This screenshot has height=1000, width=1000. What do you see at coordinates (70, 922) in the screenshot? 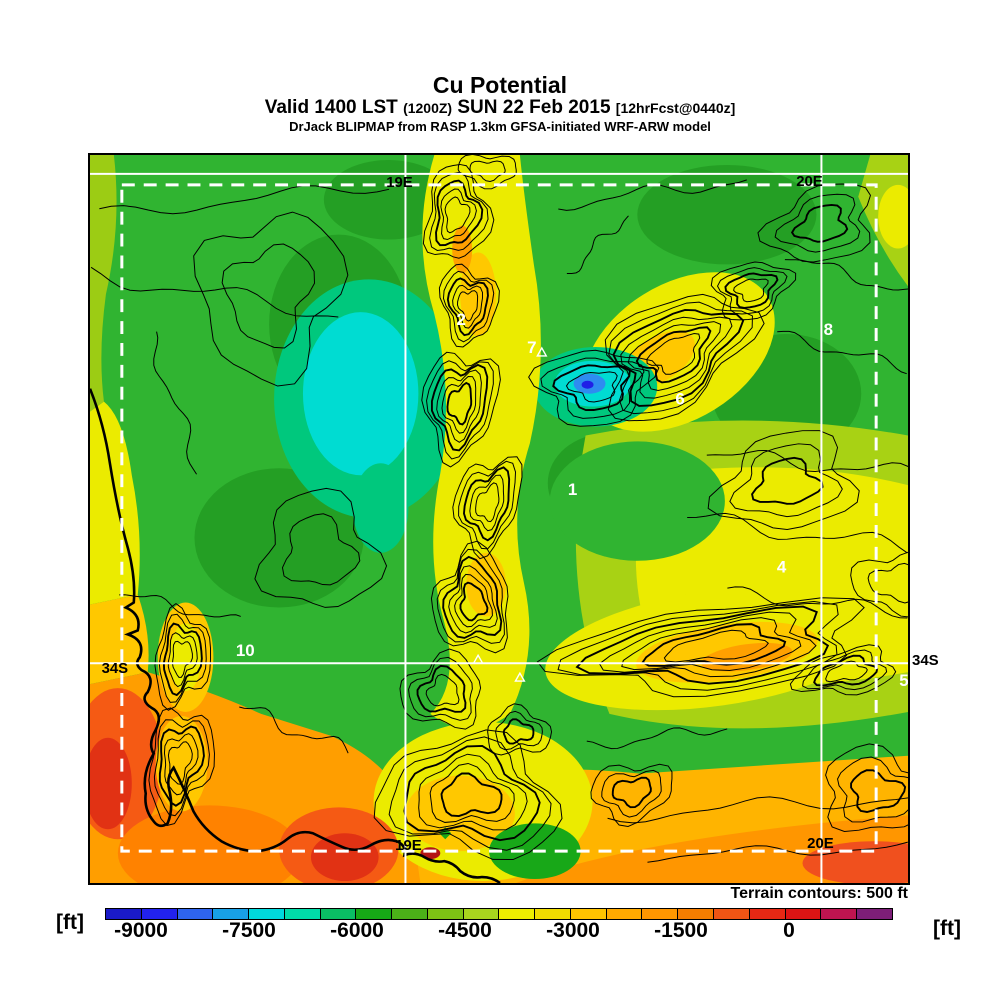
I see `colorbar-unit-left: [ft]` at bounding box center [70, 922].